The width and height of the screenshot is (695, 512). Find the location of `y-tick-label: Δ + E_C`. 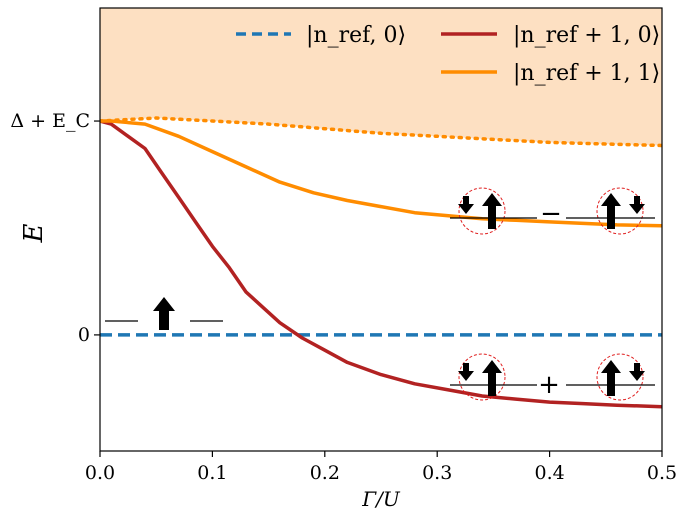

y-tick-label: Δ + E_C is located at coordinates (50, 121).